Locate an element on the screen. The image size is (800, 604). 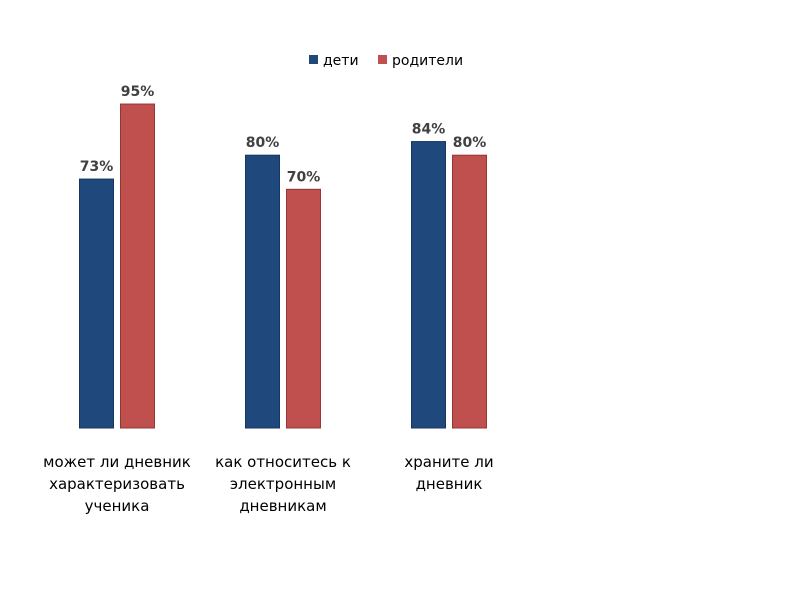
data-labels: 73% 80% 84% 95% 70% 80% is located at coordinates (283, 134).